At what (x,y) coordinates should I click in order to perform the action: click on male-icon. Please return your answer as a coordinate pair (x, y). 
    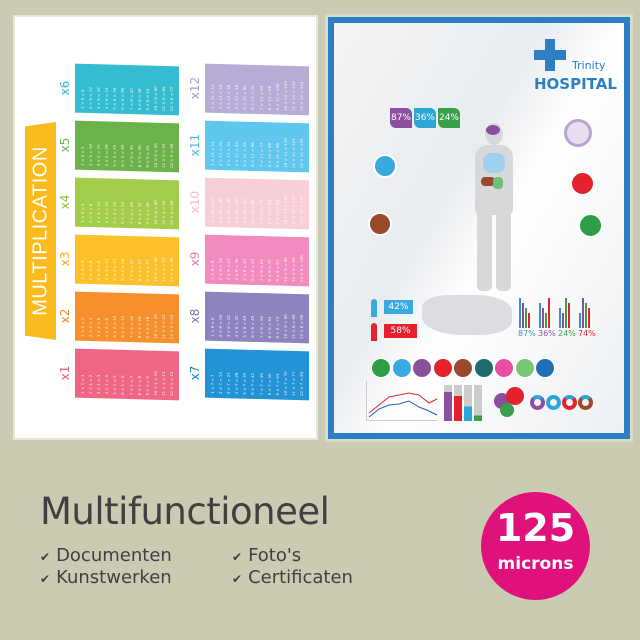
    Looking at the image, I should click on (374, 308).